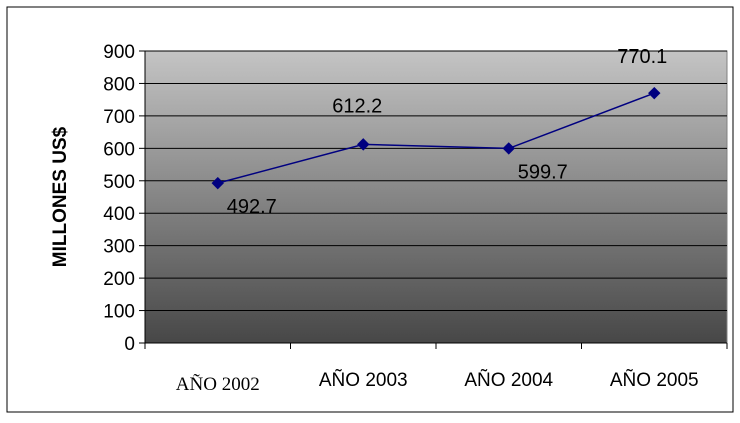  What do you see at coordinates (119, 52) in the screenshot?
I see `y-tick-label: 900` at bounding box center [119, 52].